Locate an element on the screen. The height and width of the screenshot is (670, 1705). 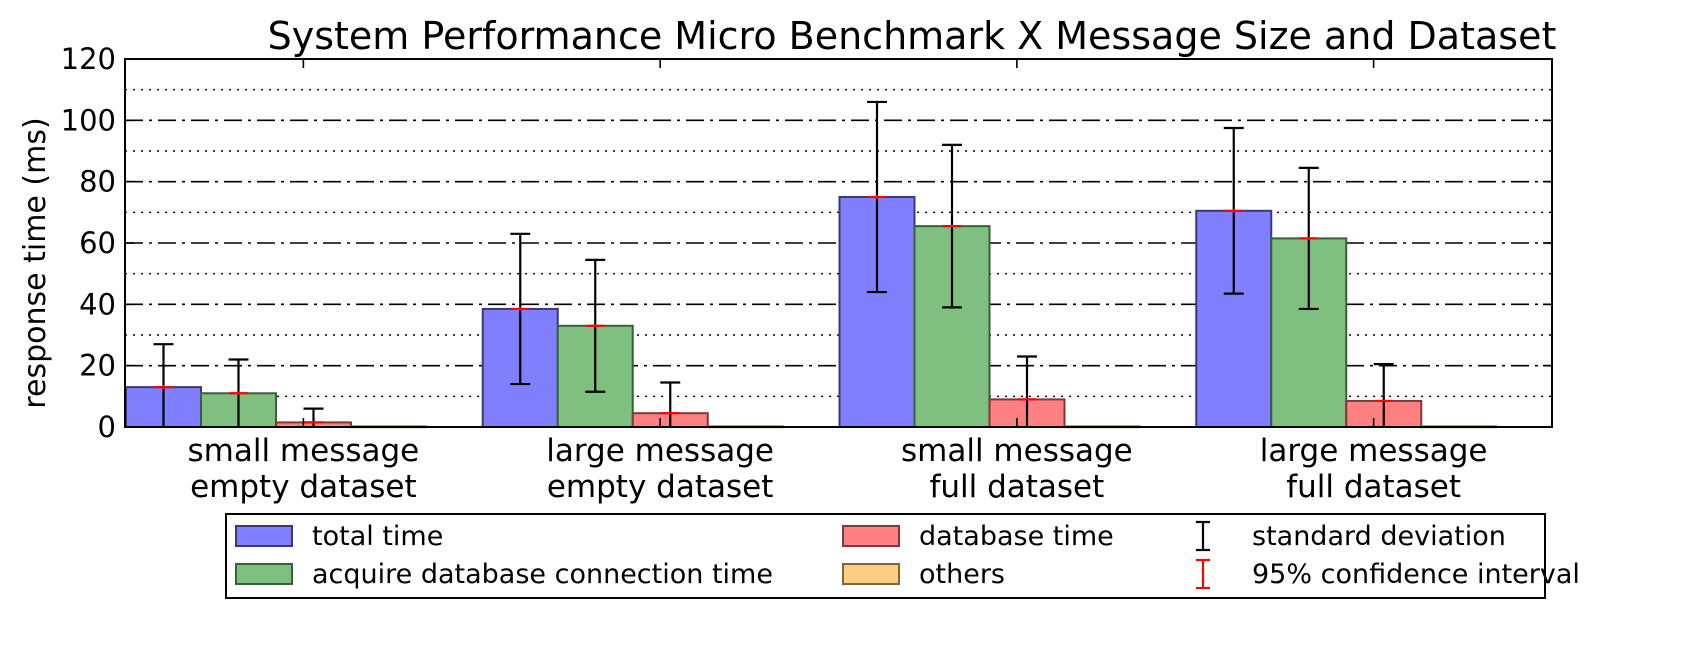
y-tick-label: 60 is located at coordinates (97, 243).